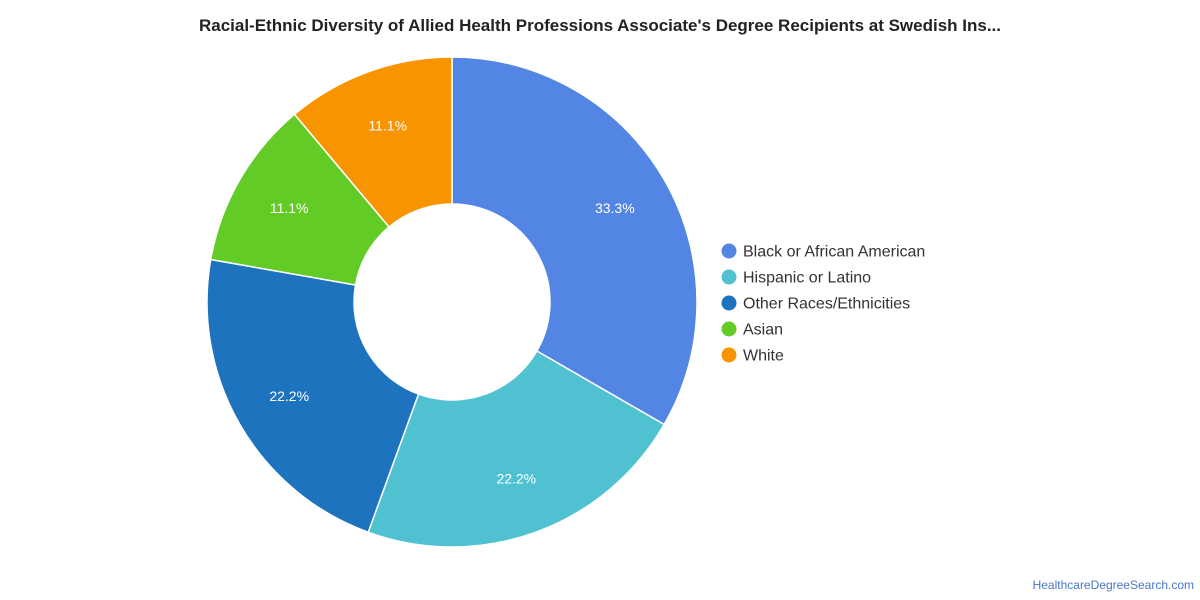  I want to click on legend-label: White, so click(763, 356).